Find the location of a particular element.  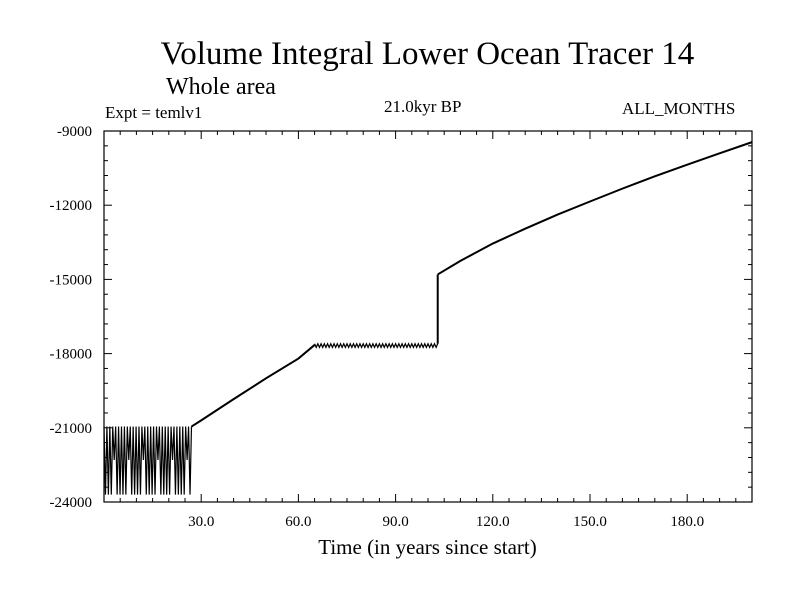

x-tick-label: 150.0 is located at coordinates (590, 522).